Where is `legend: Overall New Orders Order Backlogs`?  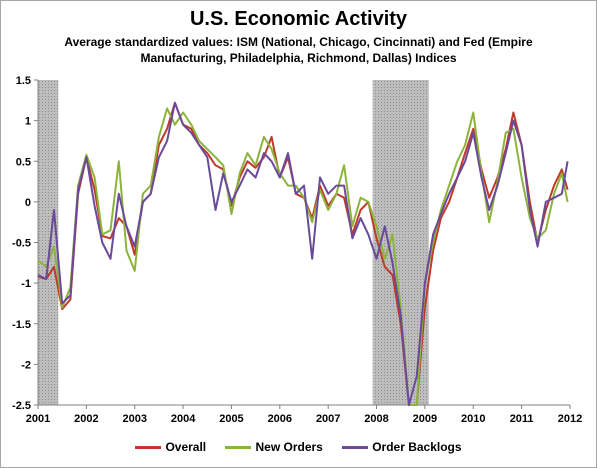
legend: Overall New Orders Order Backlogs is located at coordinates (298, 447).